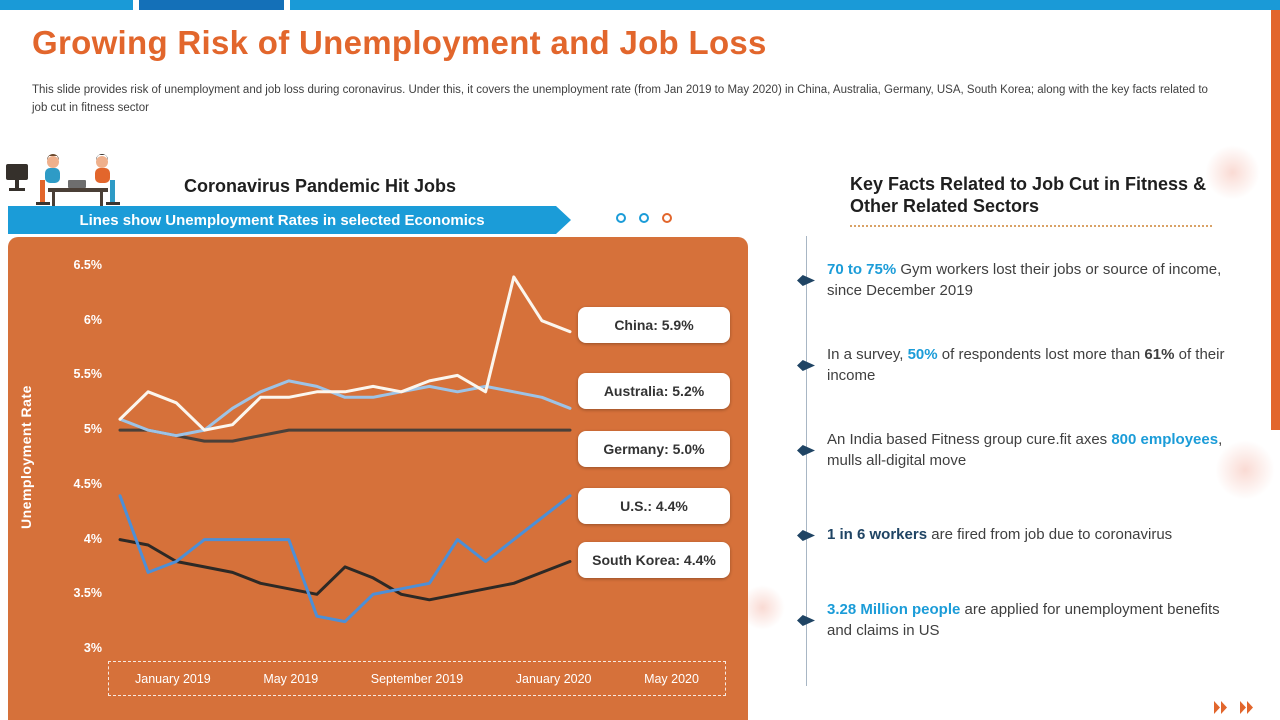 This screenshot has height=720, width=1280. Describe the element at coordinates (92, 429) in the screenshot. I see `y-tick-label: 5%` at that location.